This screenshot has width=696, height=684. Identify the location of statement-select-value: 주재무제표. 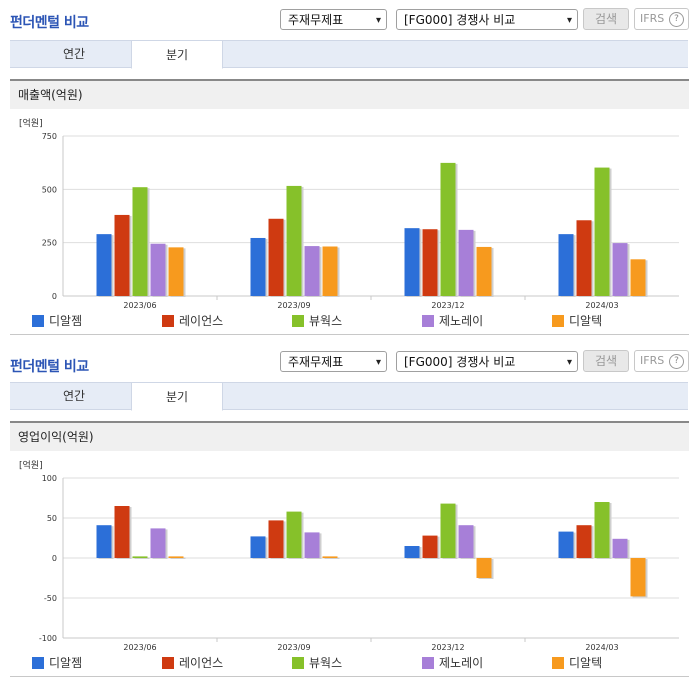
(316, 362).